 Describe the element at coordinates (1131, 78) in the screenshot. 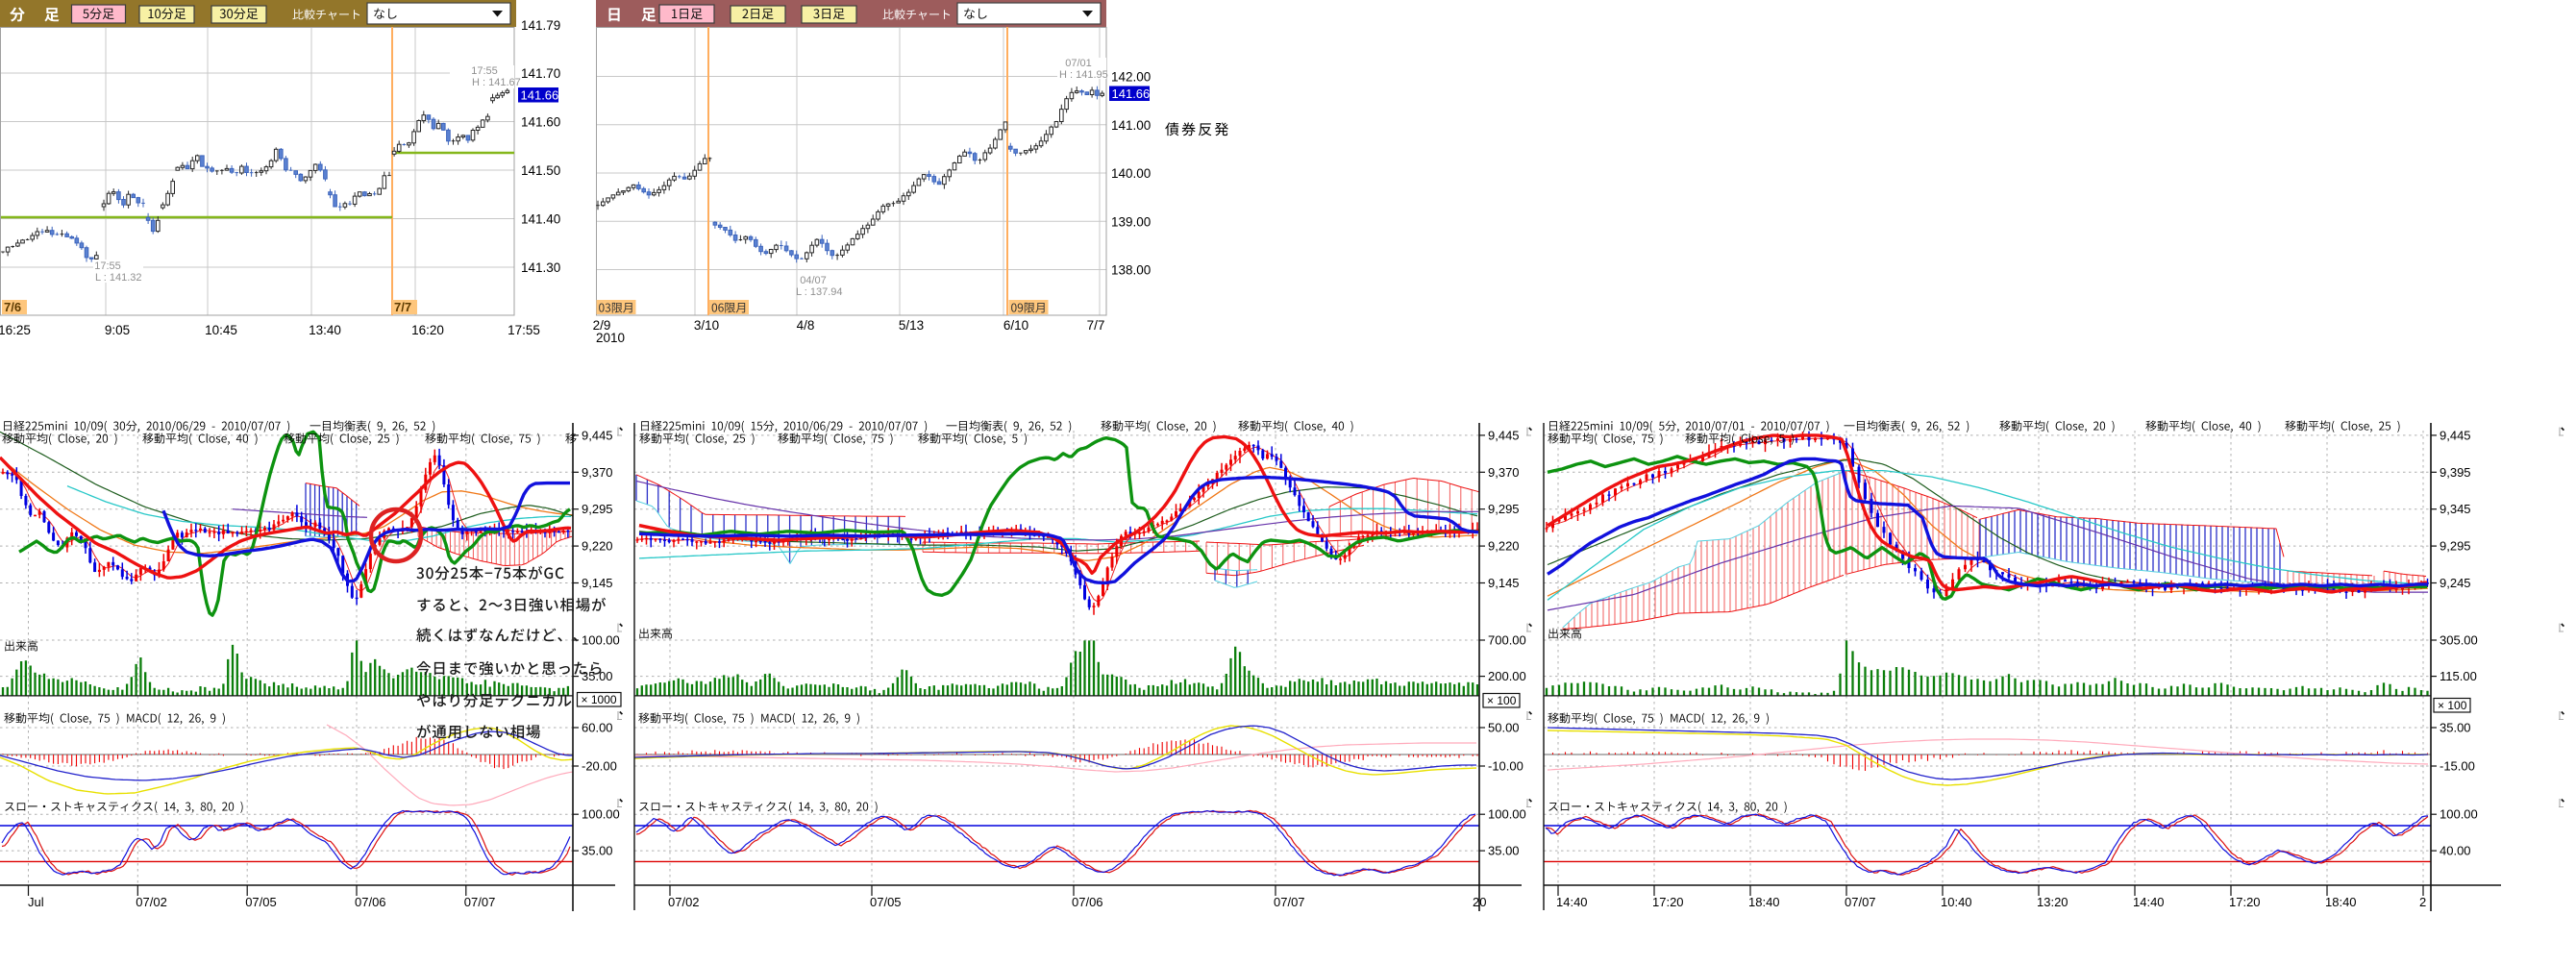

I see `svg-text: 142.00` at that location.